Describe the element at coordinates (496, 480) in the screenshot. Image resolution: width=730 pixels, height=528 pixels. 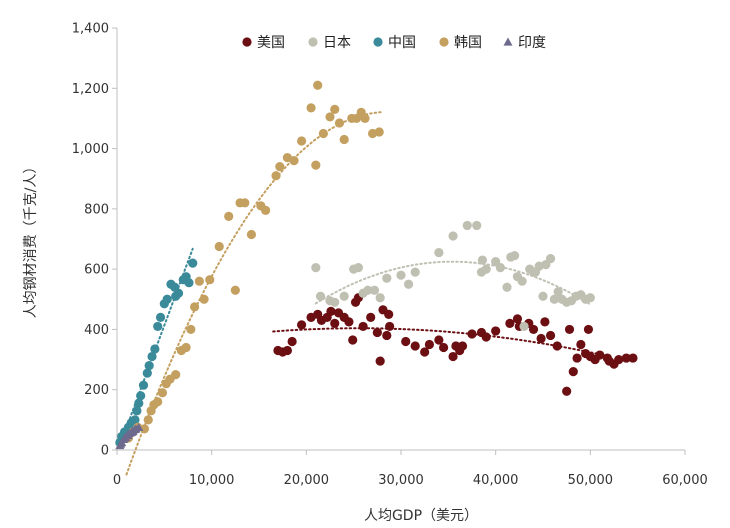
I see `x-tick-label: 40,000` at that location.